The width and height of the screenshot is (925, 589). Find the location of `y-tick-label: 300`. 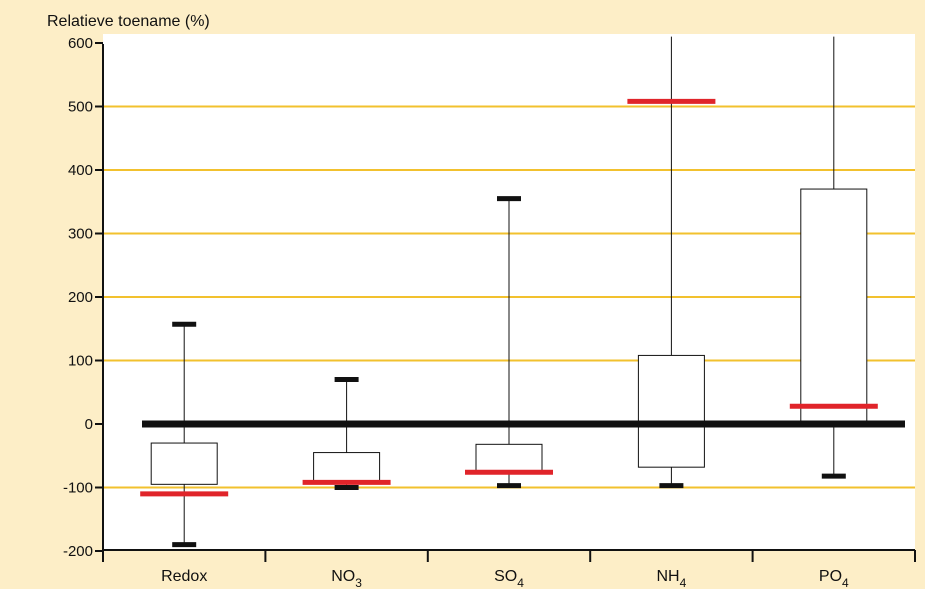

y-tick-label: 300 is located at coordinates (80, 234).